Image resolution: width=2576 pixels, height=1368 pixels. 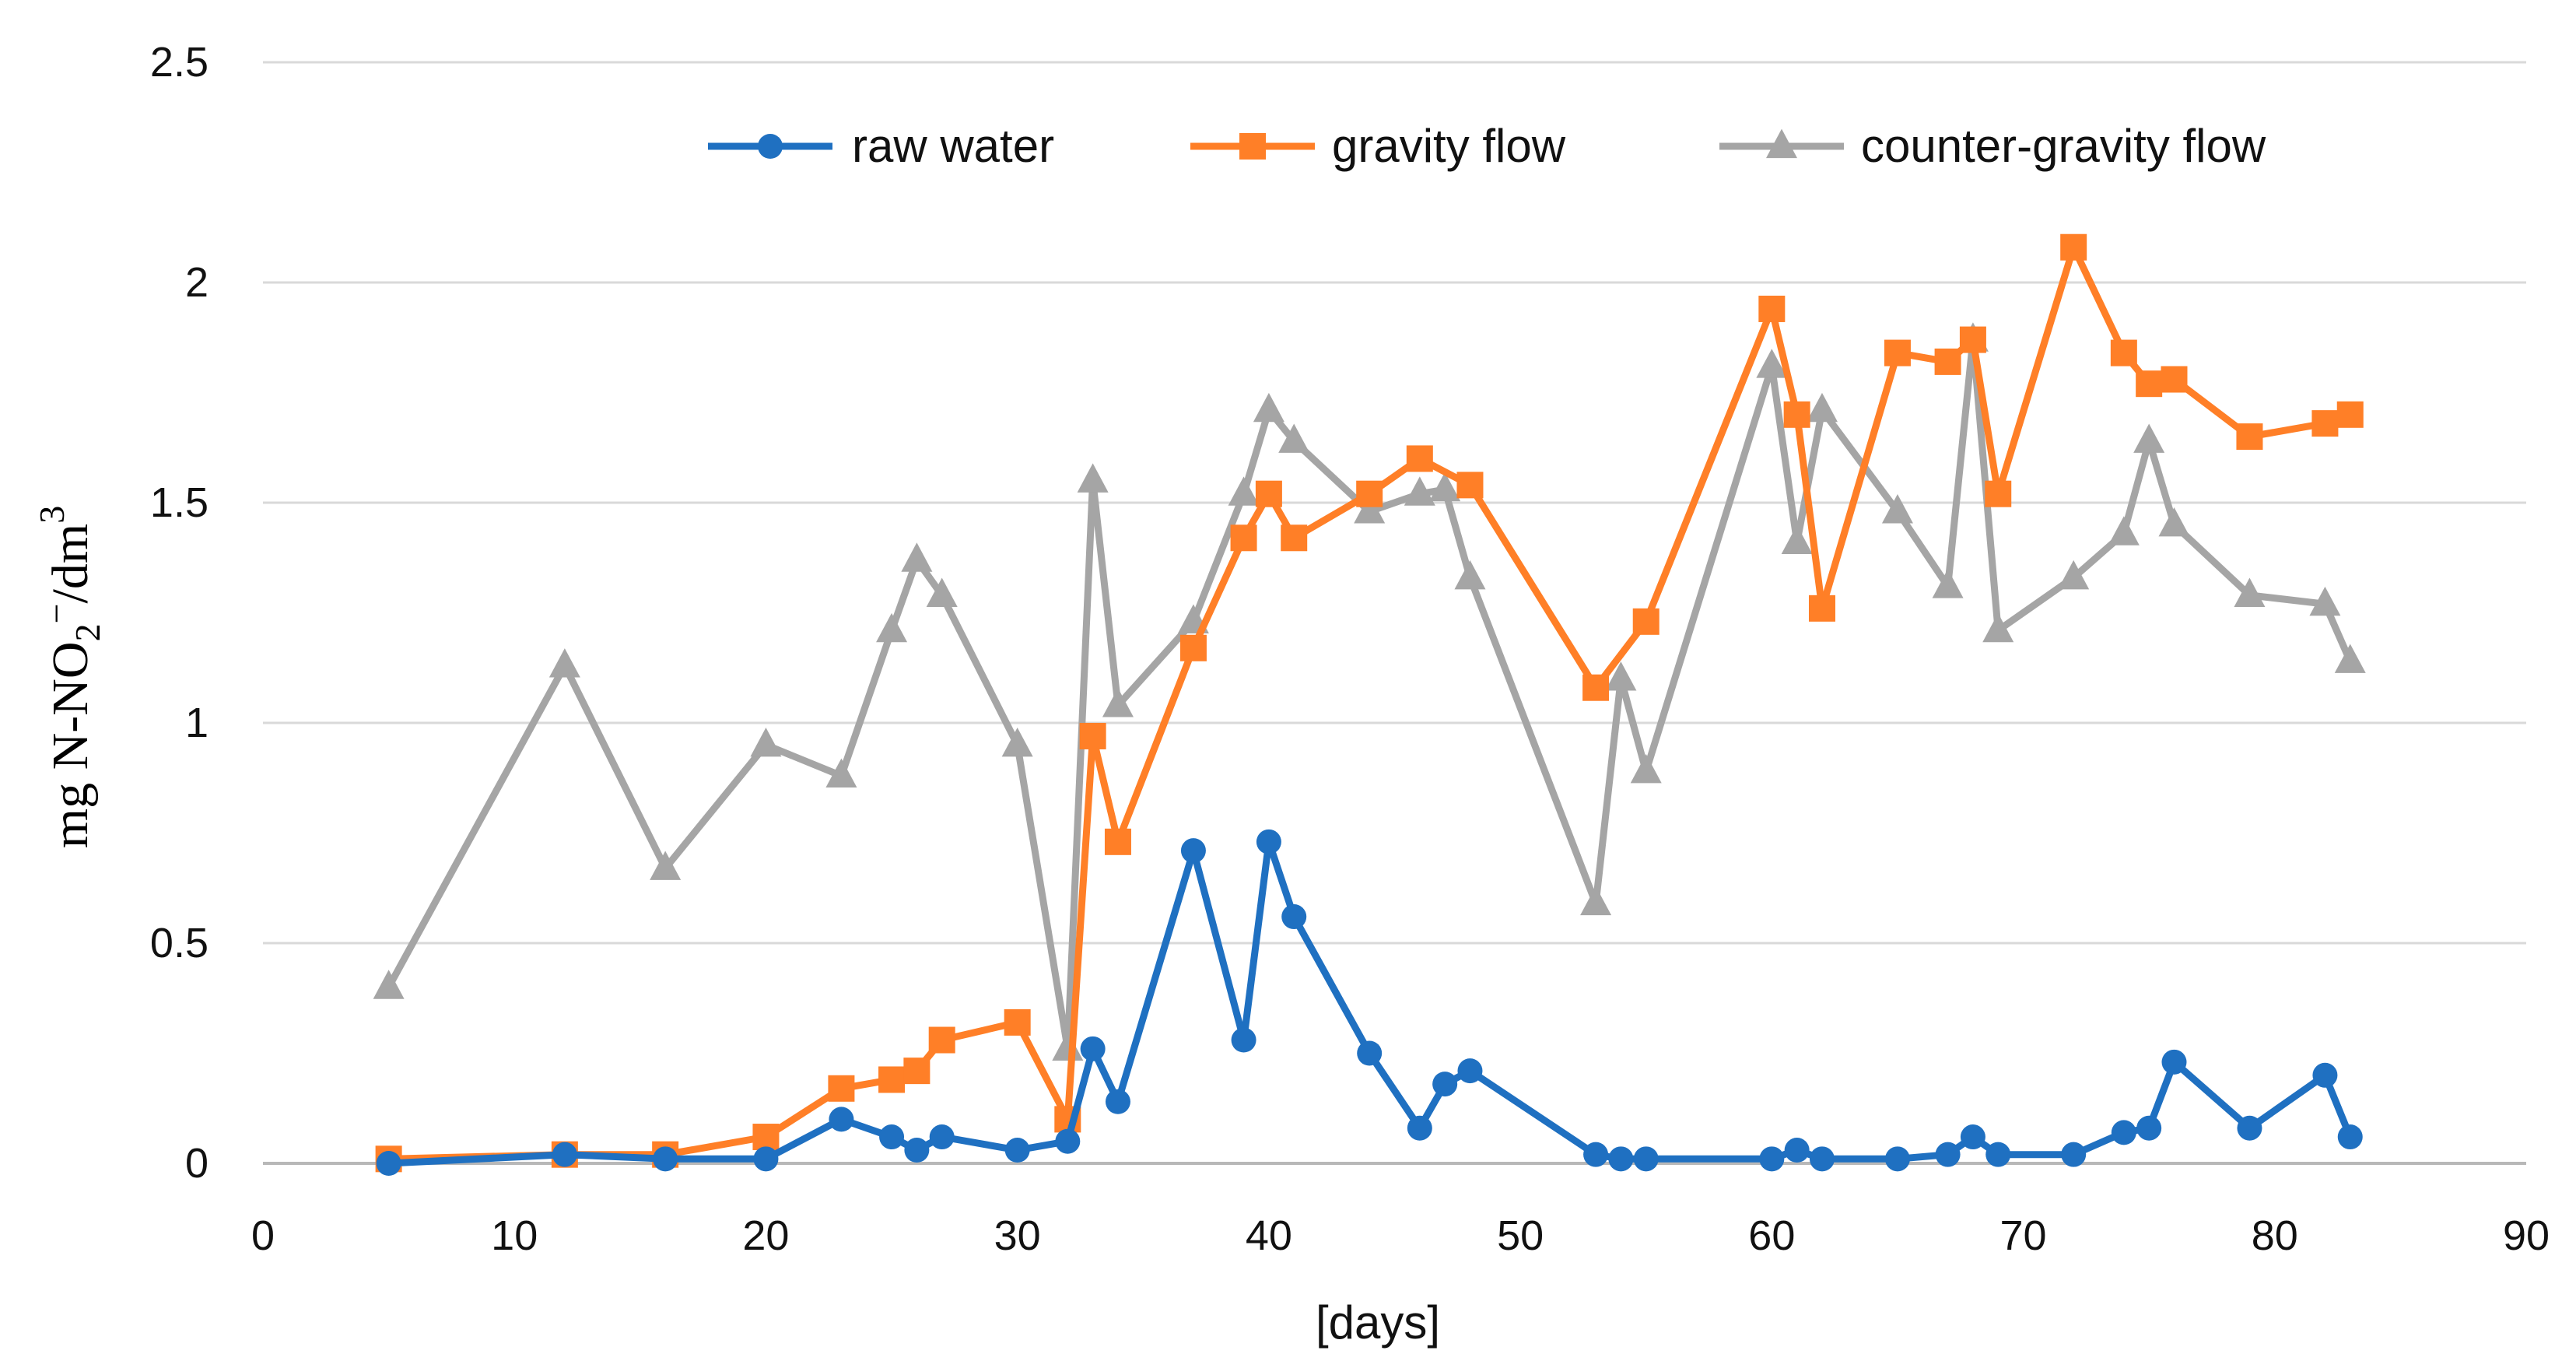 I want to click on legend-item-gravity-flow: gravity flow, so click(x=1378, y=146).